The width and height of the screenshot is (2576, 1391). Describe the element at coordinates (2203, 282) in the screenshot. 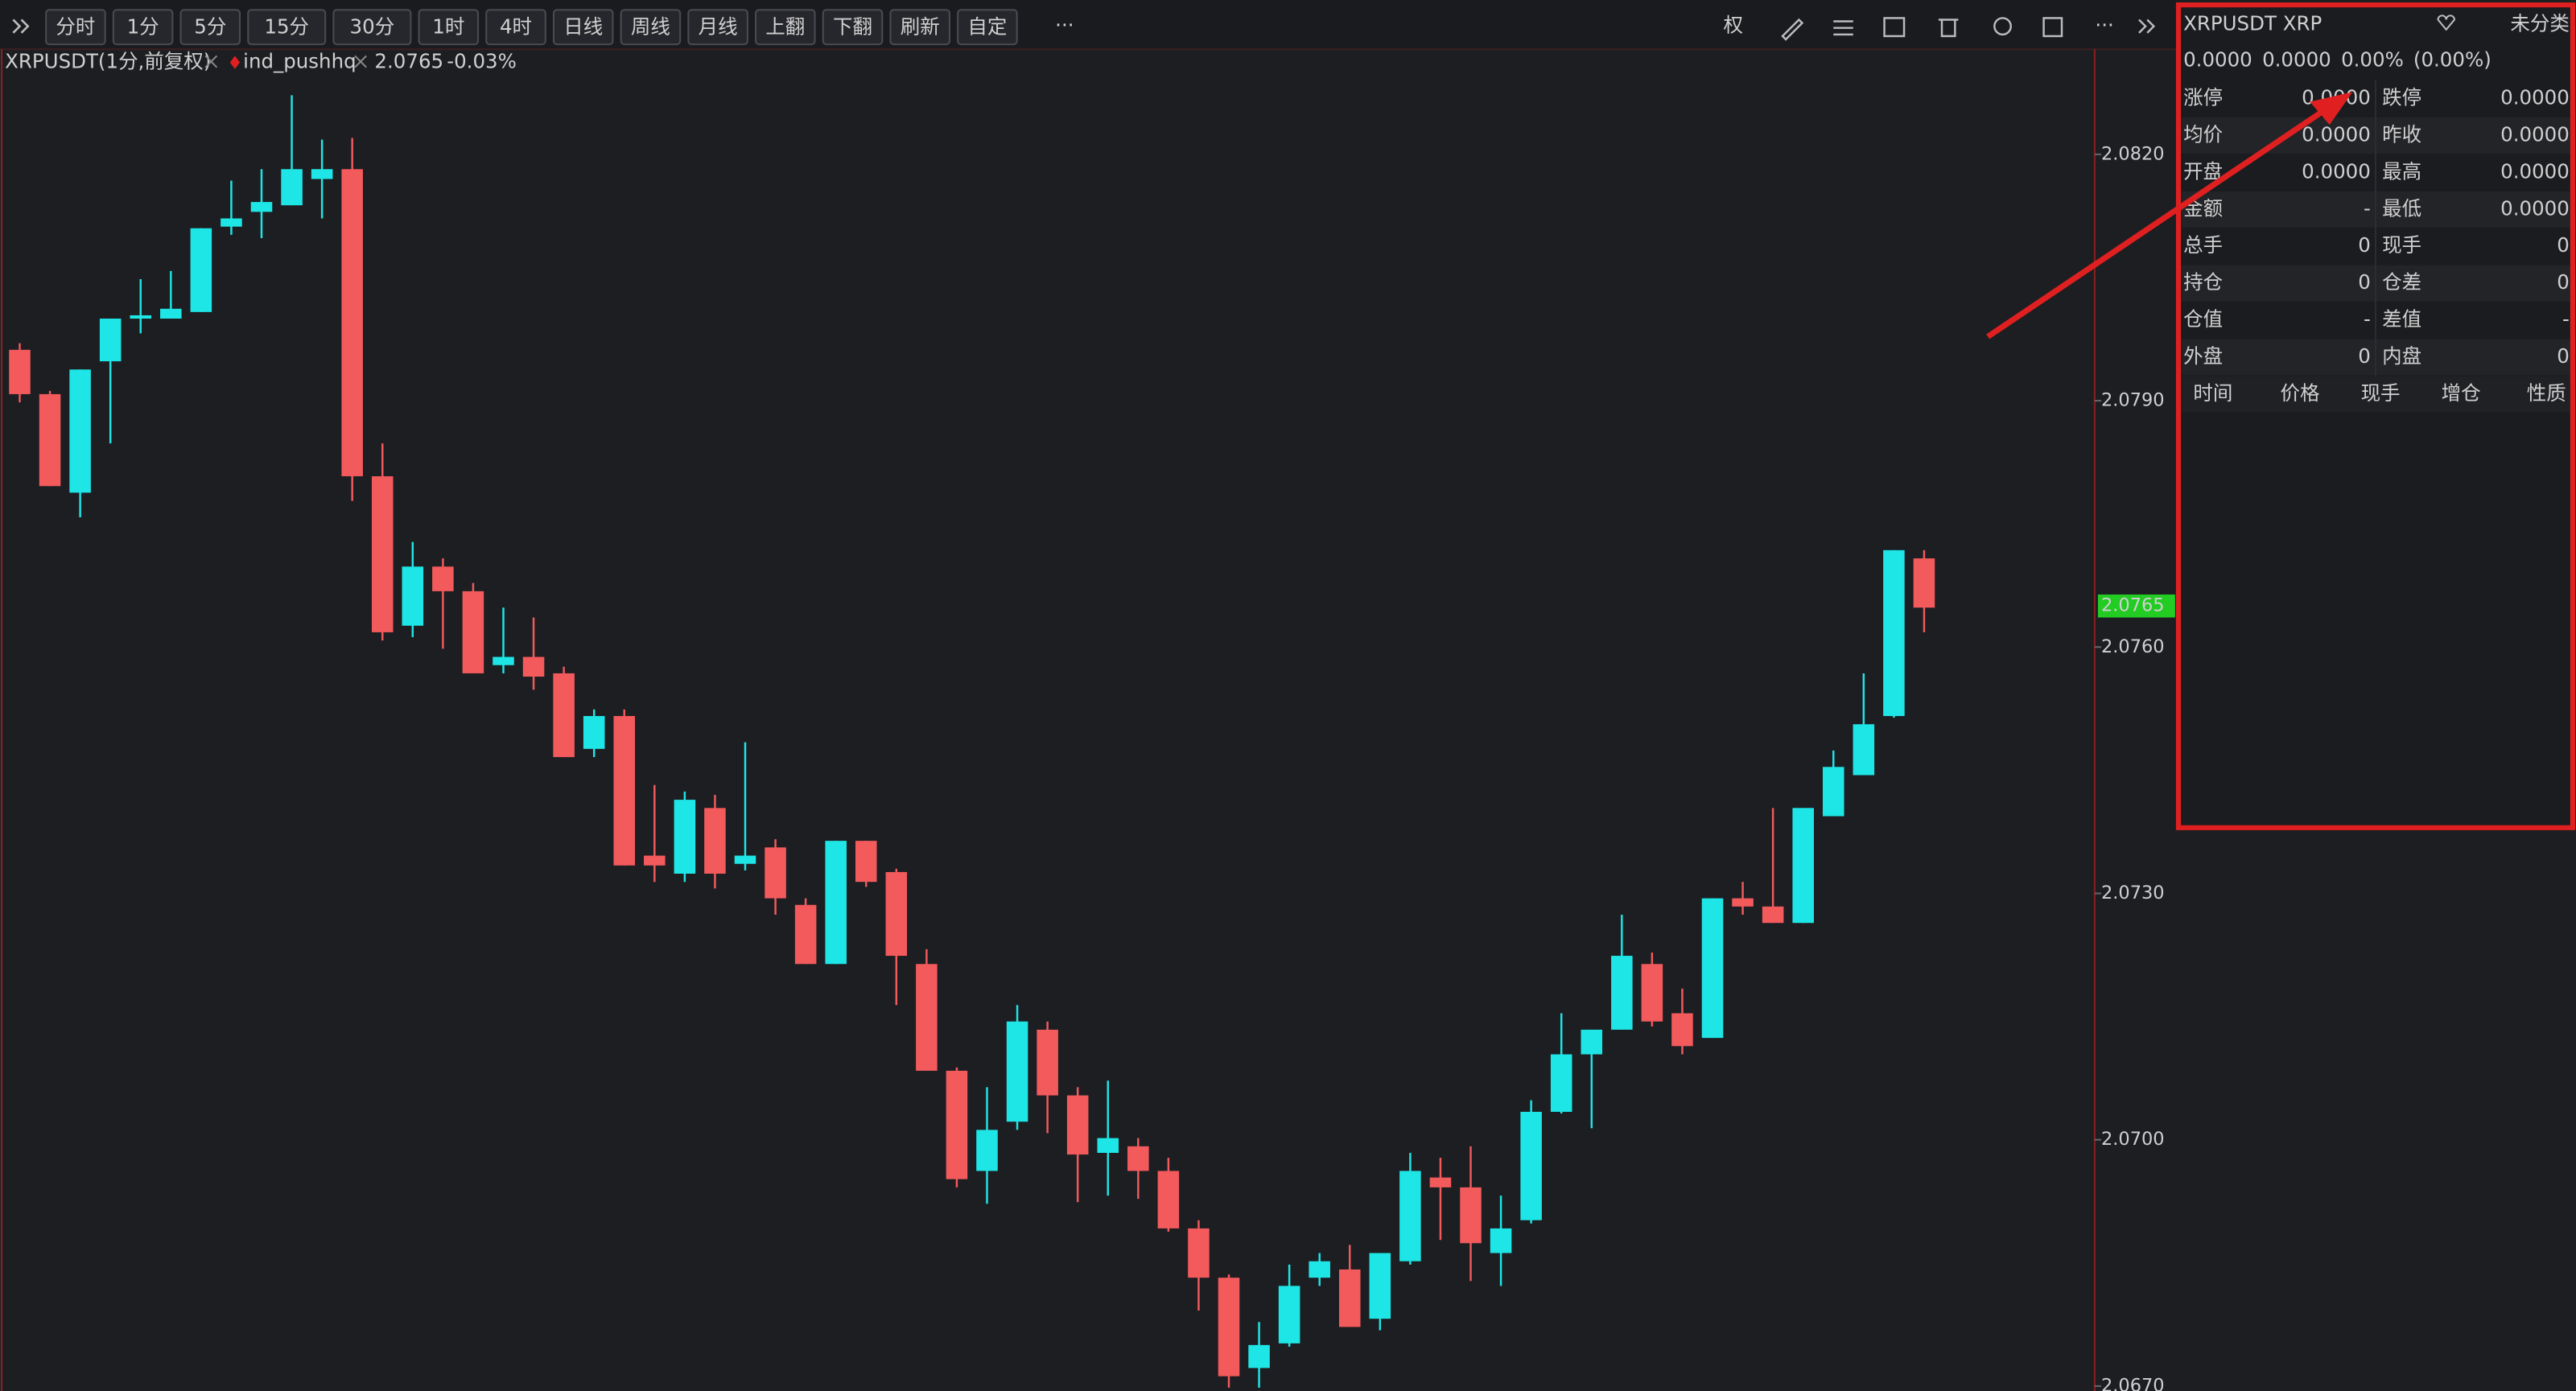

I see `field-label: 持仓` at that location.